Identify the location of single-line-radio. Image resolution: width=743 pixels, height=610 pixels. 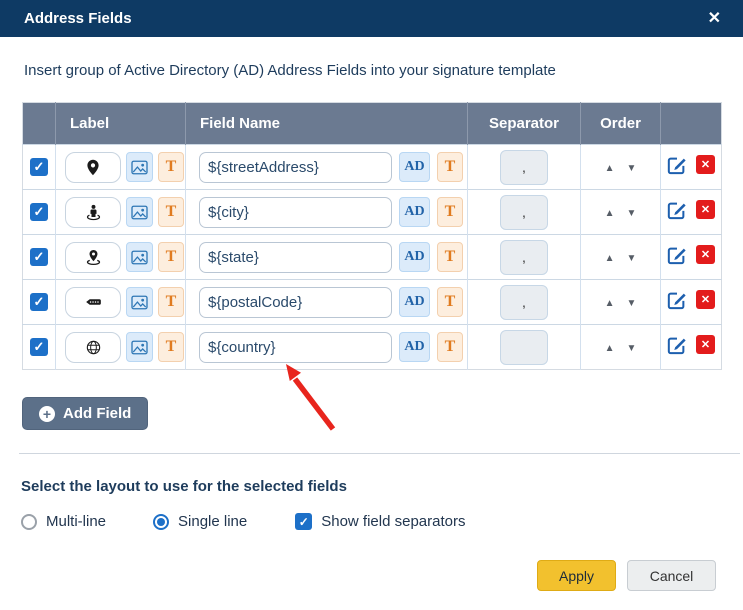
(161, 521).